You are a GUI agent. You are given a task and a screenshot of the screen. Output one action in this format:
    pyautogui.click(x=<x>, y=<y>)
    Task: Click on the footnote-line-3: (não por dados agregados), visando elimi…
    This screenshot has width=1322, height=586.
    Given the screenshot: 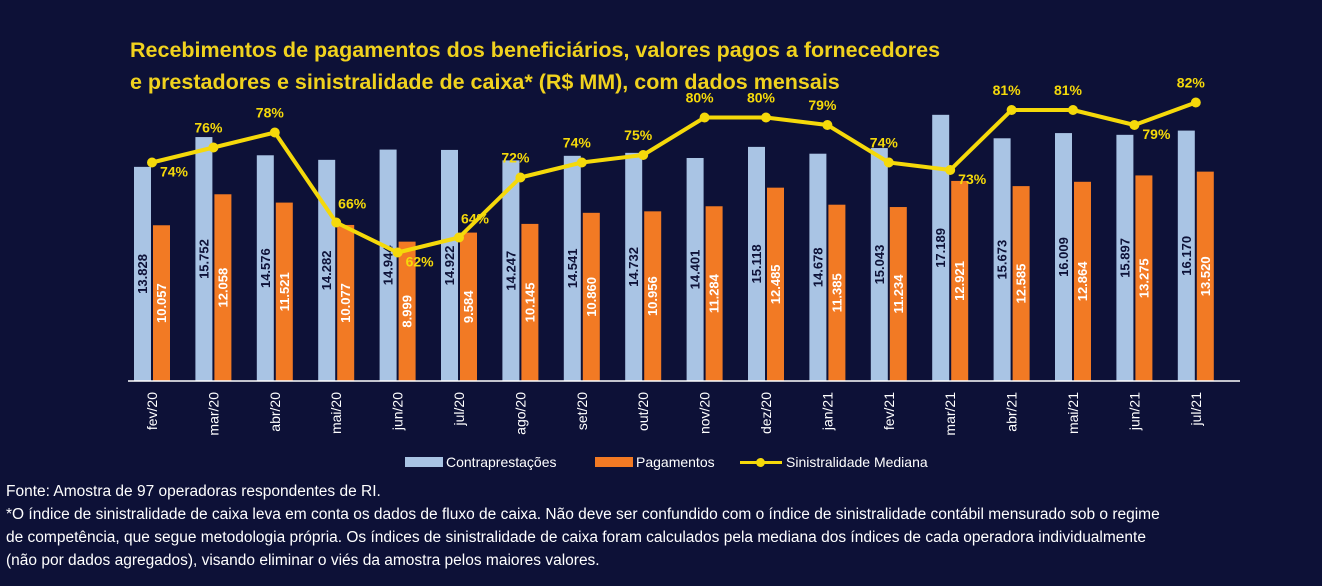 What is the action you would take?
    pyautogui.click(x=303, y=560)
    